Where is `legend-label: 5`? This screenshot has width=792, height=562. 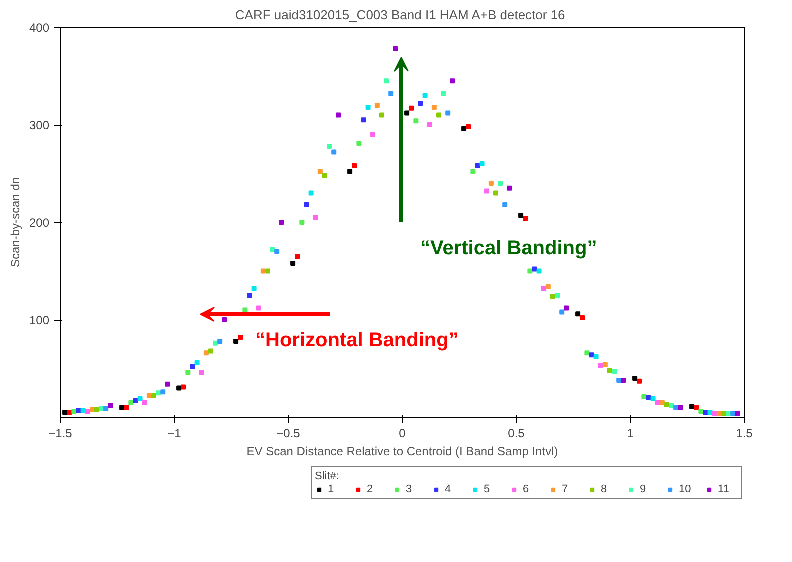 legend-label: 5 is located at coordinates (488, 490).